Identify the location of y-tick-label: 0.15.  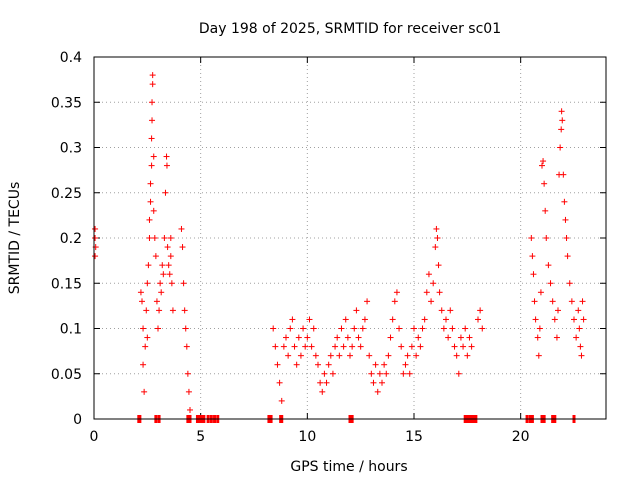
(66, 284).